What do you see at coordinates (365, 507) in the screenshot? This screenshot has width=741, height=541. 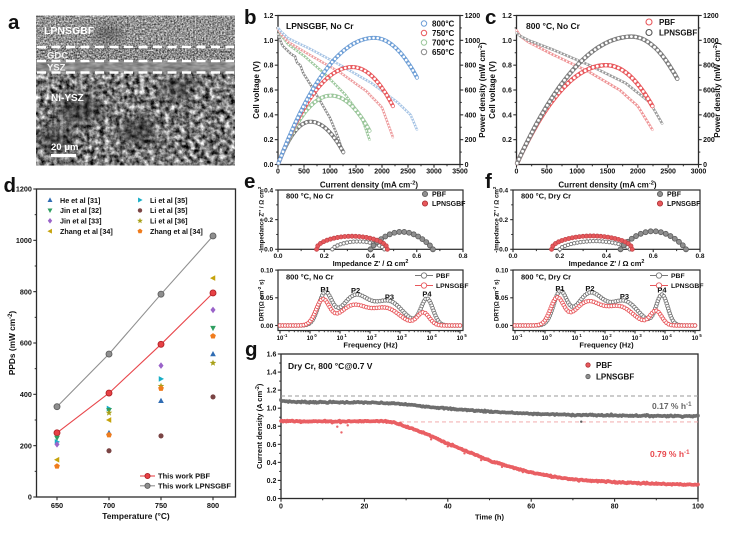 I see `svg-text: 20` at bounding box center [365, 507].